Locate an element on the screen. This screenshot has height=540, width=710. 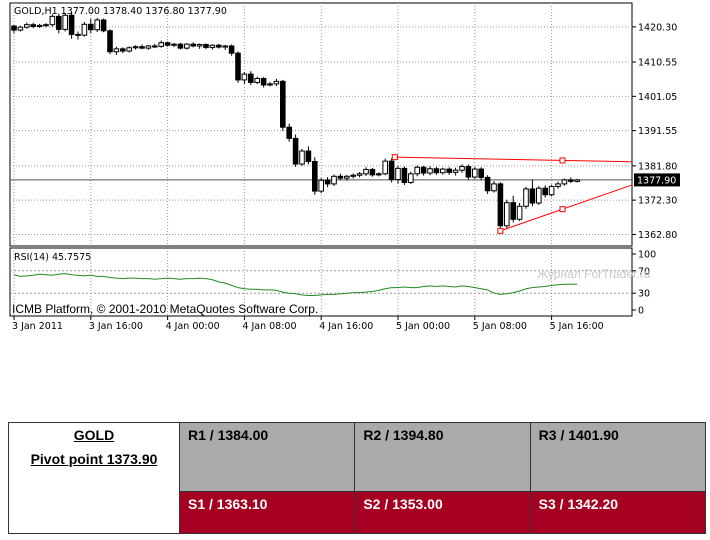
symbol-cell: GOLD Pivot point 1373.90 is located at coordinates (94, 478).